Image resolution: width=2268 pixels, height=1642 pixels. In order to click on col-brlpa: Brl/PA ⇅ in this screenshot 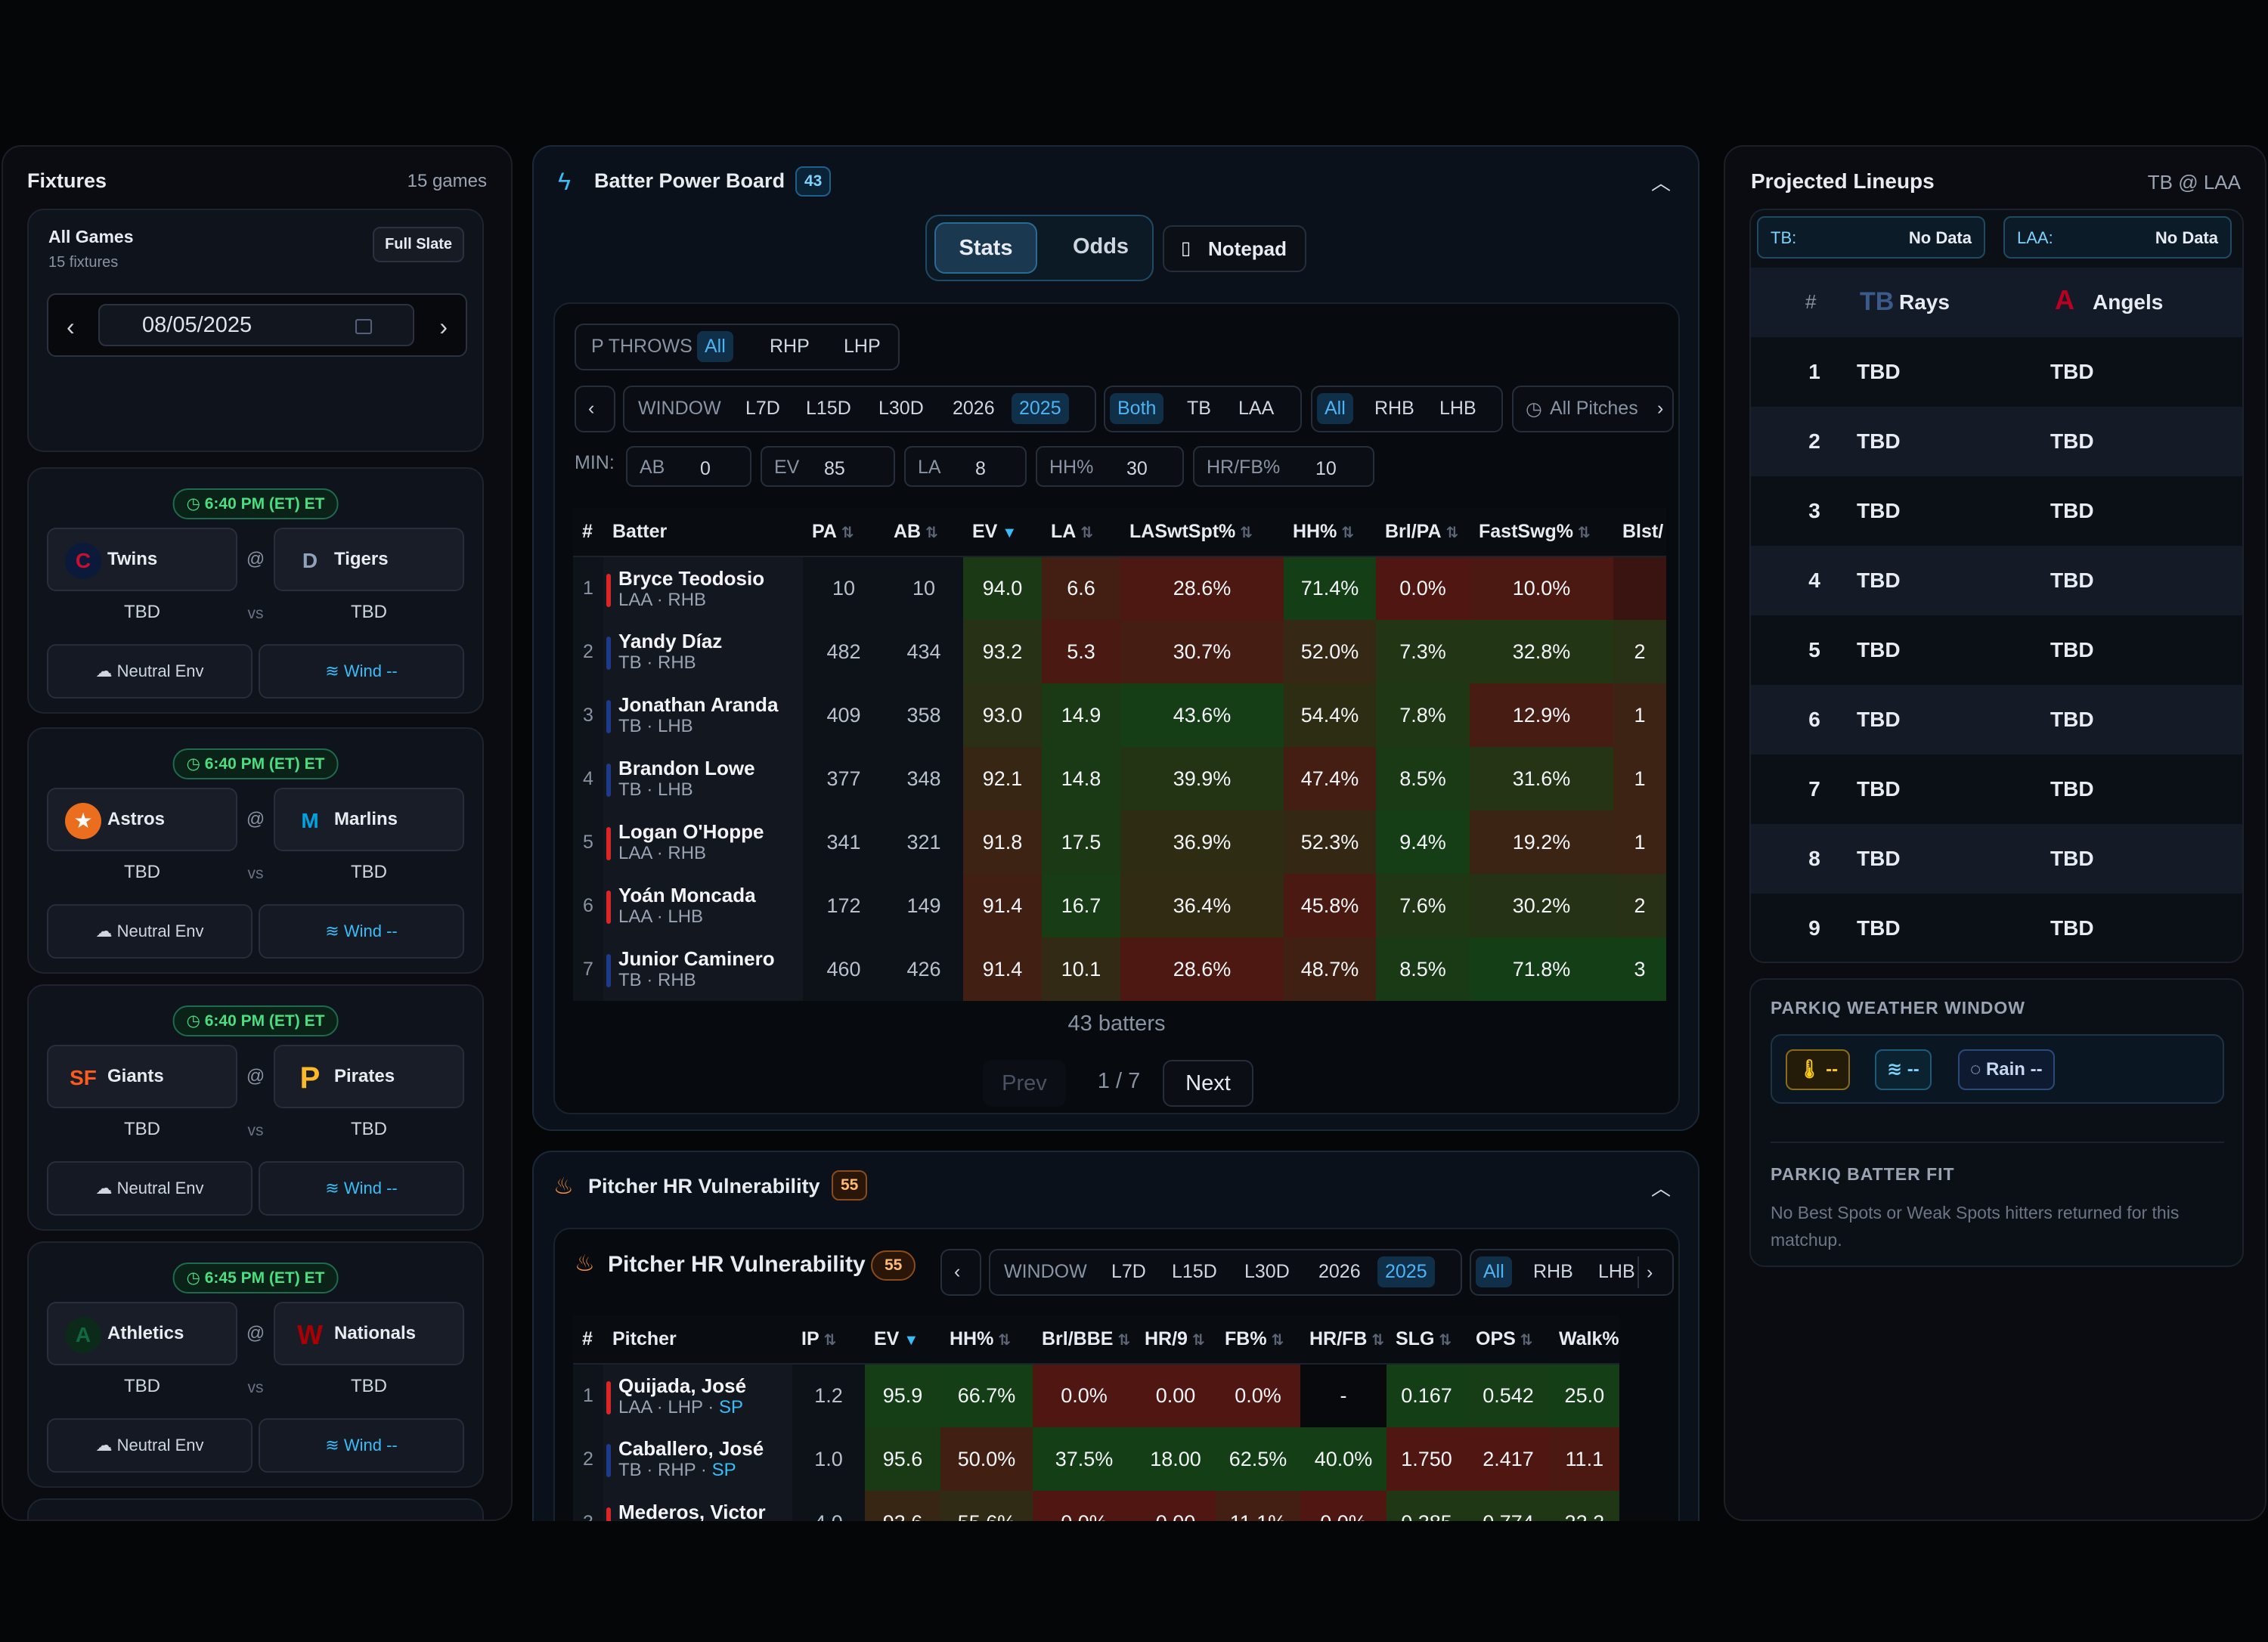, I will do `click(1423, 532)`.